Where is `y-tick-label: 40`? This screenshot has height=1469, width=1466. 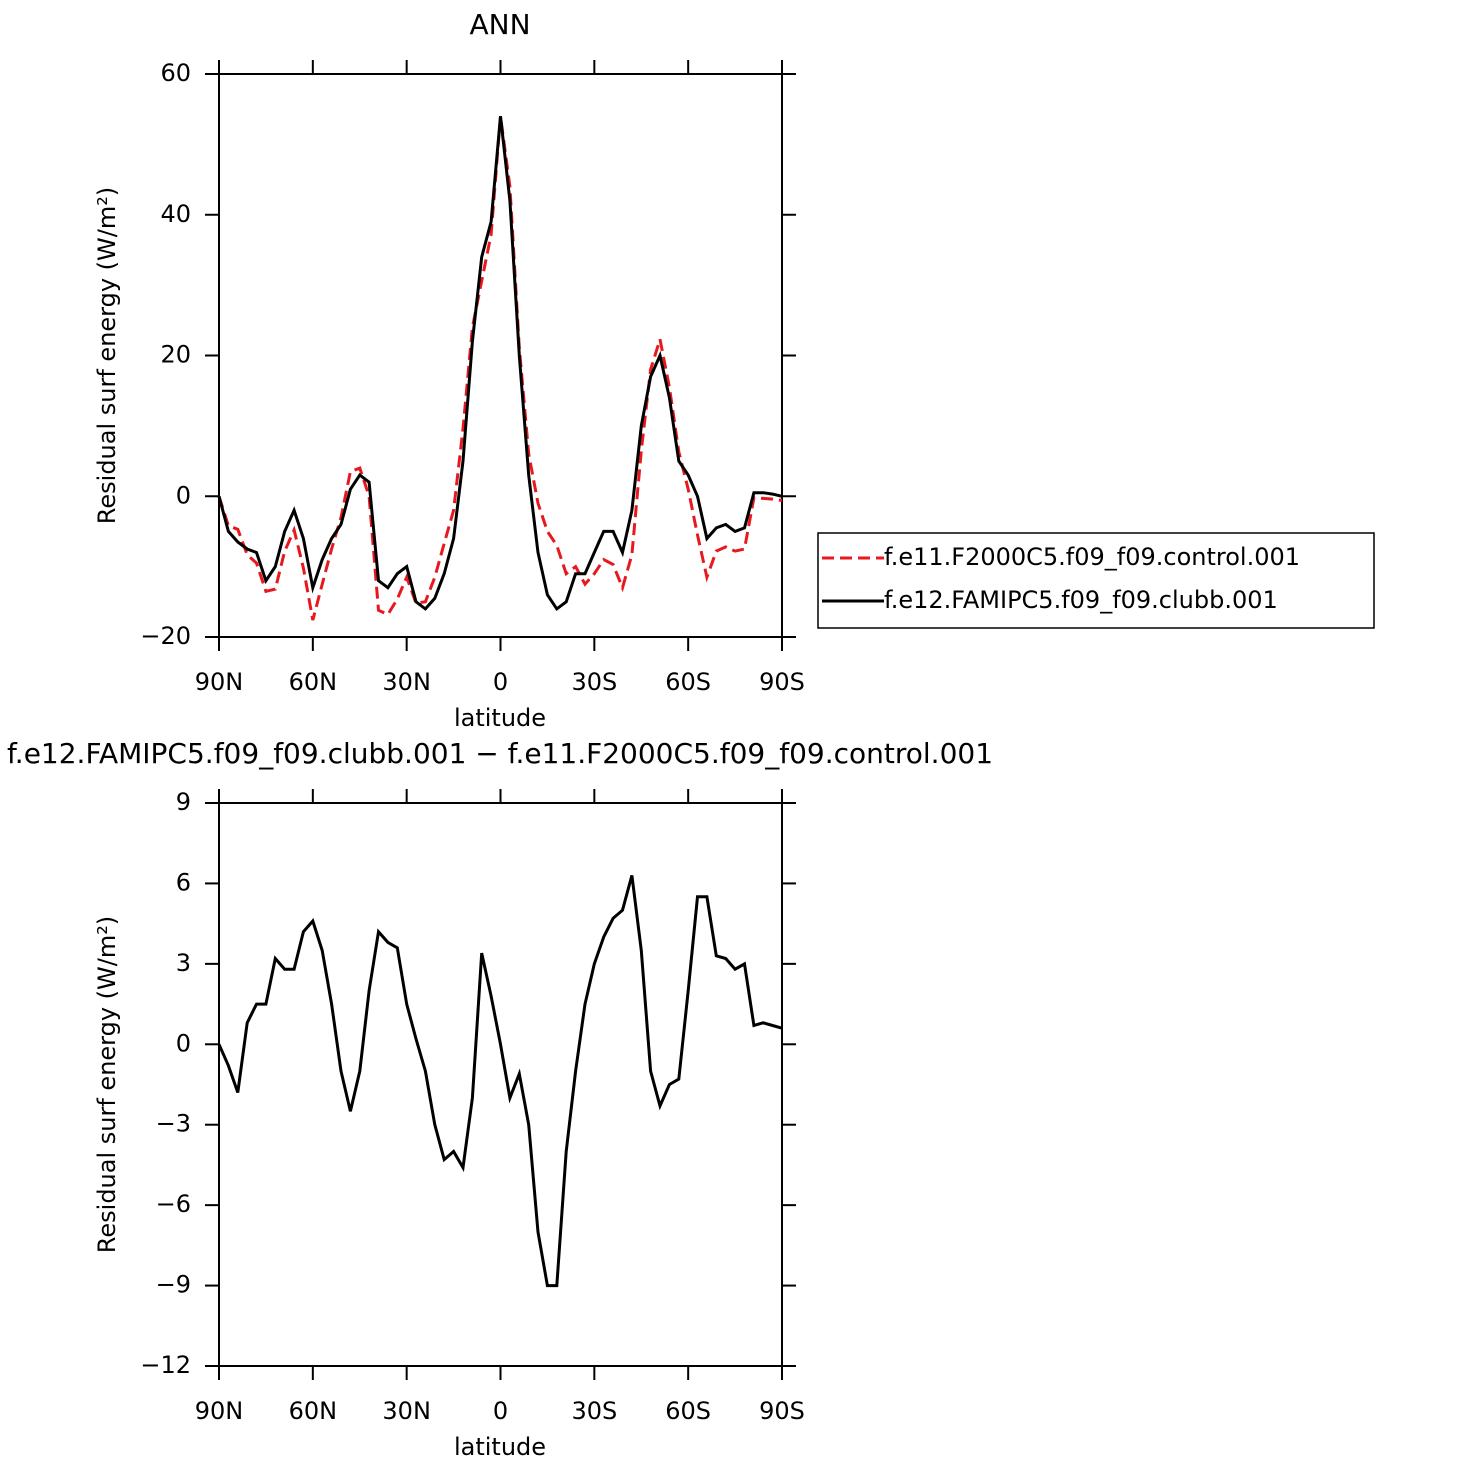 y-tick-label: 40 is located at coordinates (175, 214).